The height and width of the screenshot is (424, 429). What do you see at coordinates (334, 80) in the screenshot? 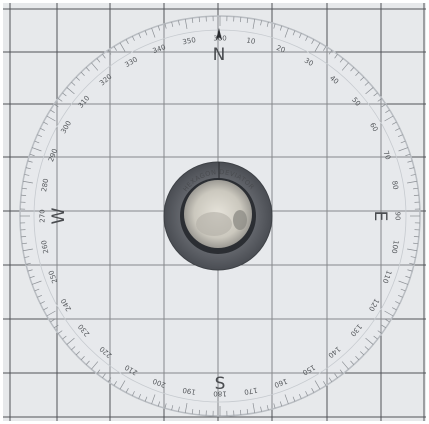
I see `dial-degree-label: 40` at bounding box center [334, 80].